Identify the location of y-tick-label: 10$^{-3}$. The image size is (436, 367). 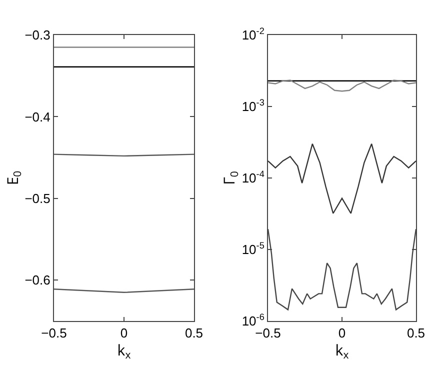
(253, 106).